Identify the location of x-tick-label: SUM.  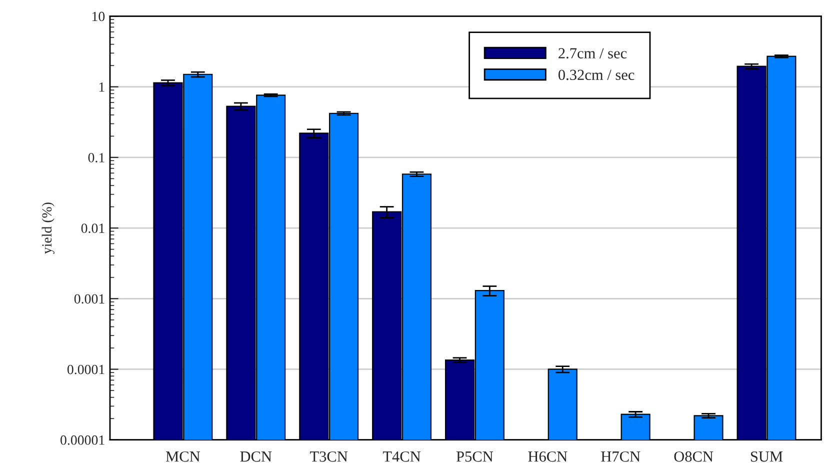
(766, 456).